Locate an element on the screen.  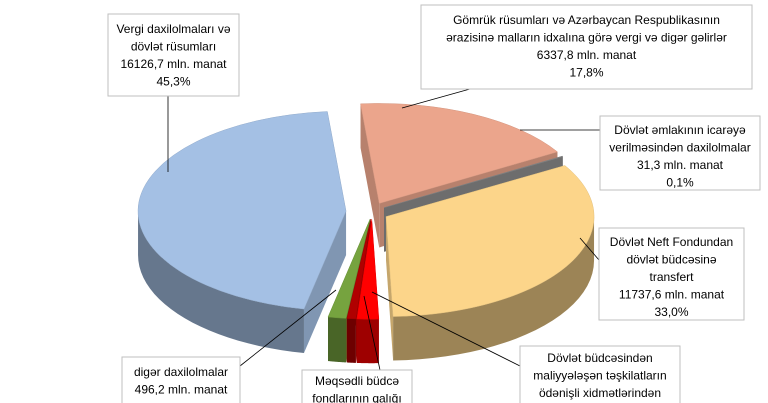
label-name: maliyyələşən təşkilatların is located at coordinates (599, 376).